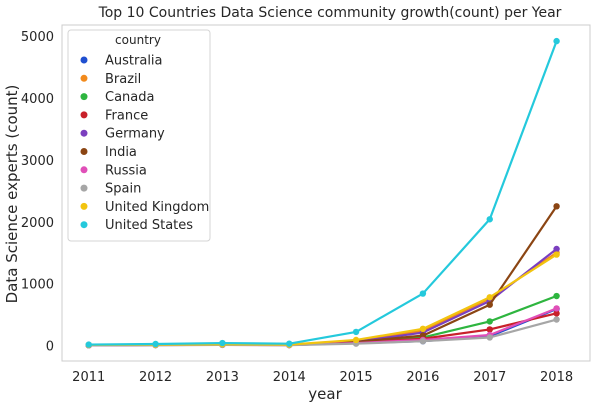  I want to click on legend-entry: United Kingdom, so click(157, 207).